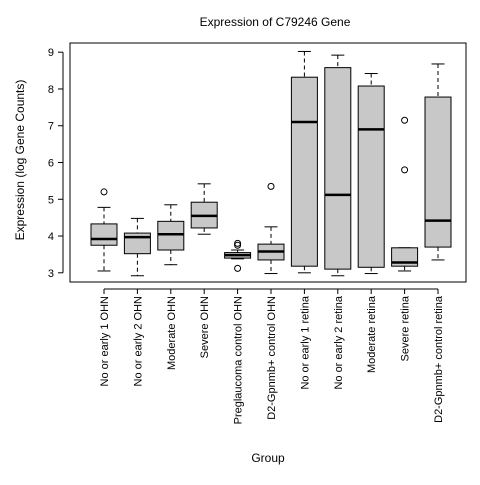 Image resolution: width=480 pixels, height=485 pixels. Describe the element at coordinates (105, 341) in the screenshot. I see `x-tick-label: No or early 1 OHN` at that location.